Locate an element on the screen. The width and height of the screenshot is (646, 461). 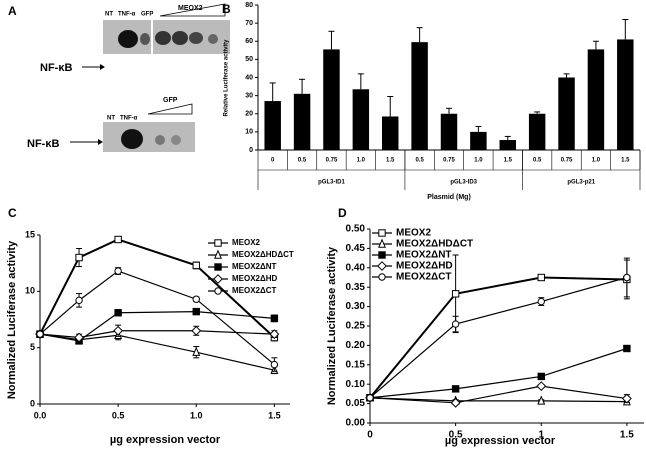
x-tick-label: 1.0 is located at coordinates (361, 161).